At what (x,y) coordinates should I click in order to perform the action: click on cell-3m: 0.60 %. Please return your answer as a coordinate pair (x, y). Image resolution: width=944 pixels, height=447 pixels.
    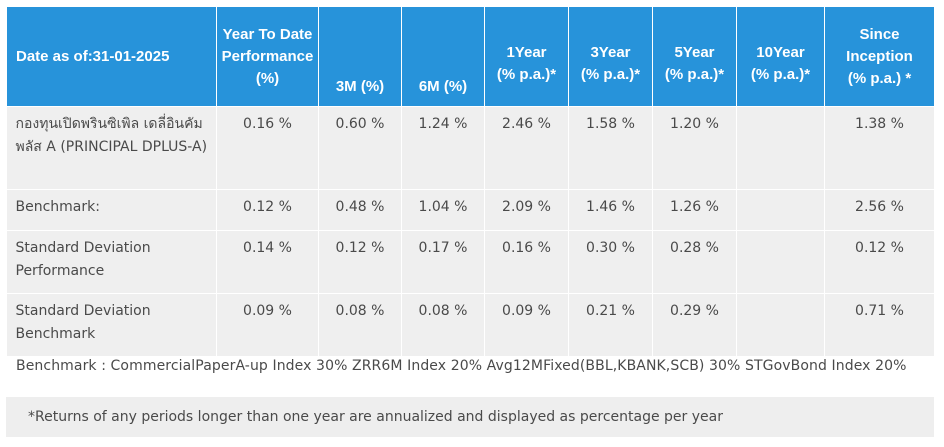
    Looking at the image, I should click on (360, 148).